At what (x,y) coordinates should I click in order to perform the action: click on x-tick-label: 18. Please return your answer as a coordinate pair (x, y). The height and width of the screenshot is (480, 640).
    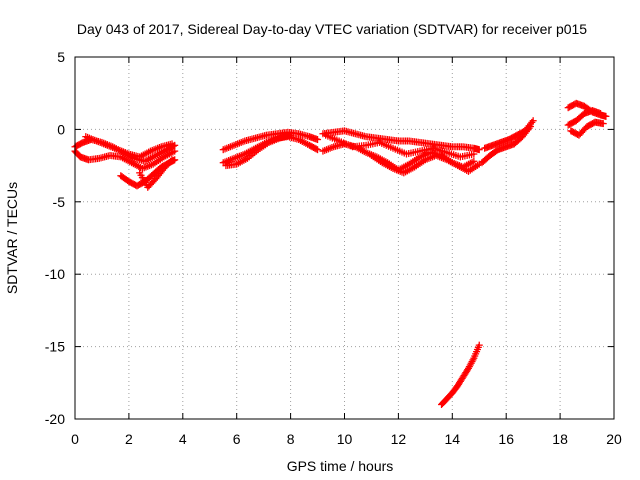
    Looking at the image, I should click on (560, 439).